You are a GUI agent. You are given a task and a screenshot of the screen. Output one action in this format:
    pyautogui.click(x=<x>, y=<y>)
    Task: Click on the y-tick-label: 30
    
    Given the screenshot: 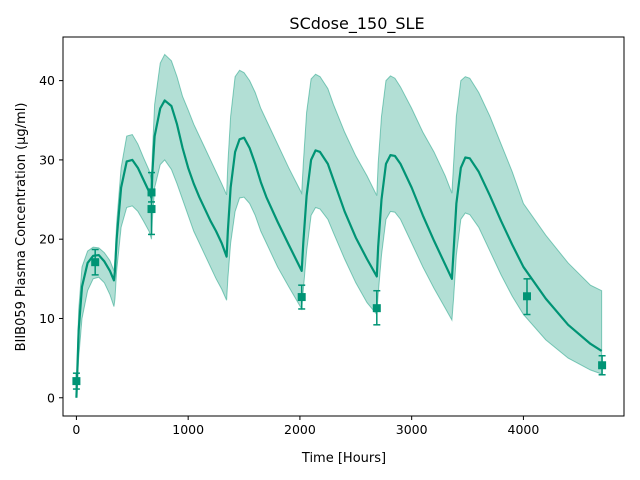 What is the action you would take?
    pyautogui.click(x=47, y=159)
    